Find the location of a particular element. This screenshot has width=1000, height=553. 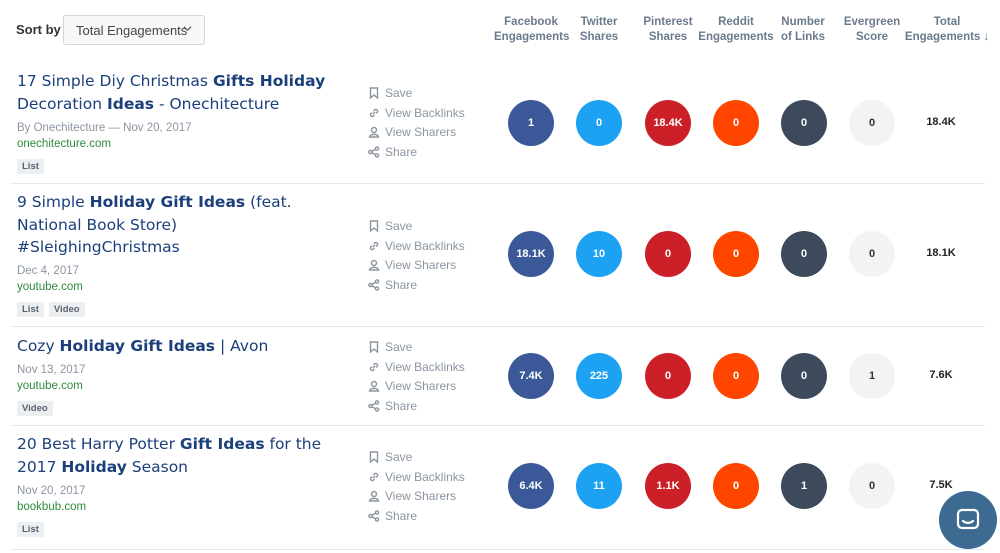

total-engagements: 7.6K is located at coordinates (941, 375).